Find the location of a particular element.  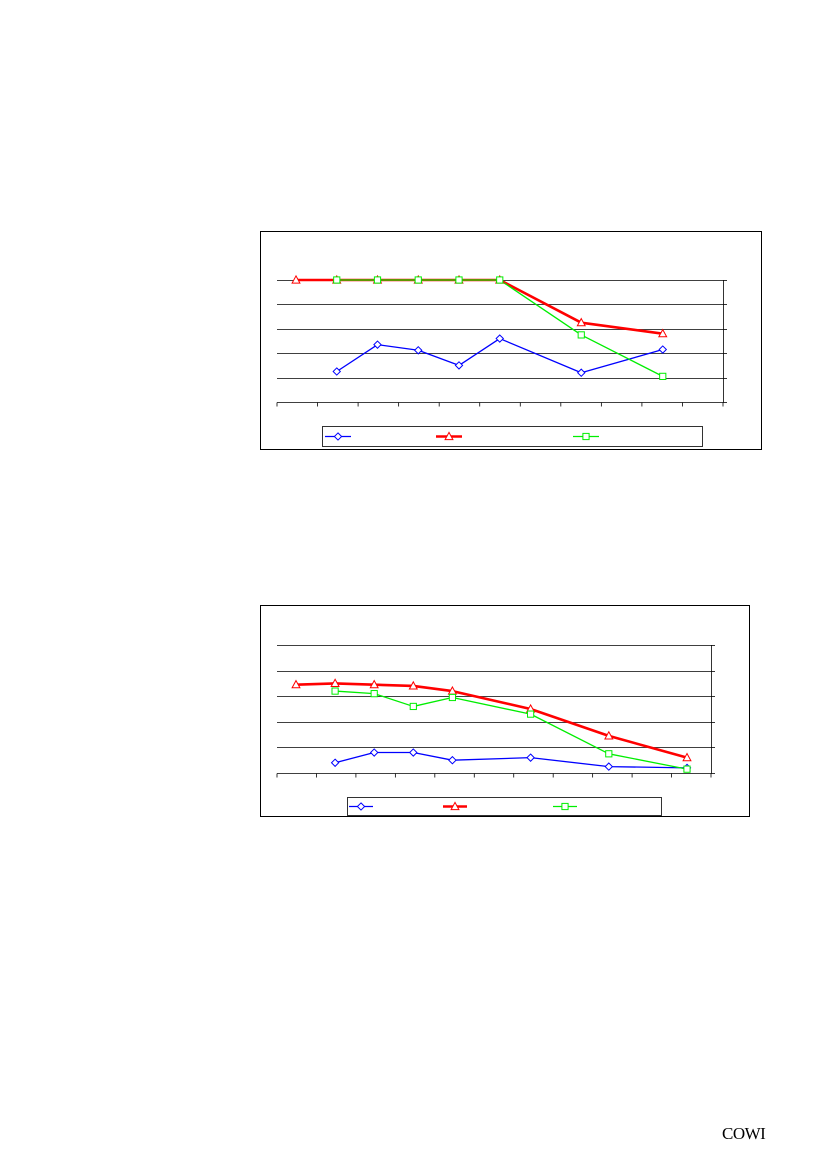

chart-1-legend-green-marker is located at coordinates (586, 436).